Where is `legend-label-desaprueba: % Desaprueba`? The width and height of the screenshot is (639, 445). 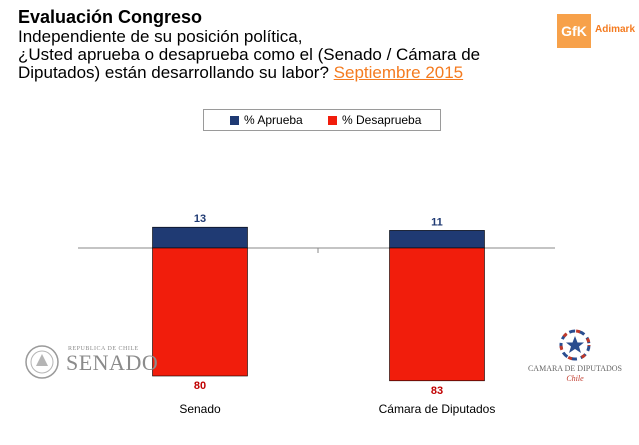 legend-label-desaprueba: % Desaprueba is located at coordinates (382, 120).